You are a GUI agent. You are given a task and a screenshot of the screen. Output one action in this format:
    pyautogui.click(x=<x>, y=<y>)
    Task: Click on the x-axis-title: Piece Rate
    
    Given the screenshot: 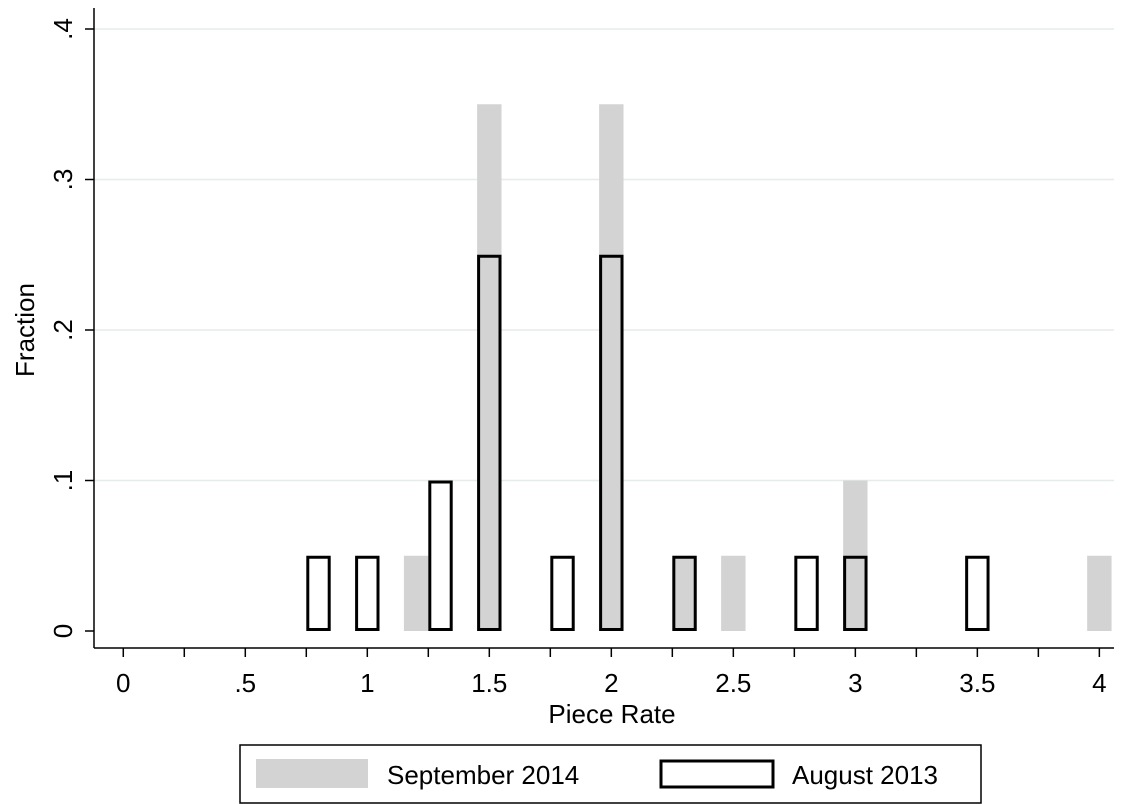 What is the action you would take?
    pyautogui.click(x=611, y=714)
    